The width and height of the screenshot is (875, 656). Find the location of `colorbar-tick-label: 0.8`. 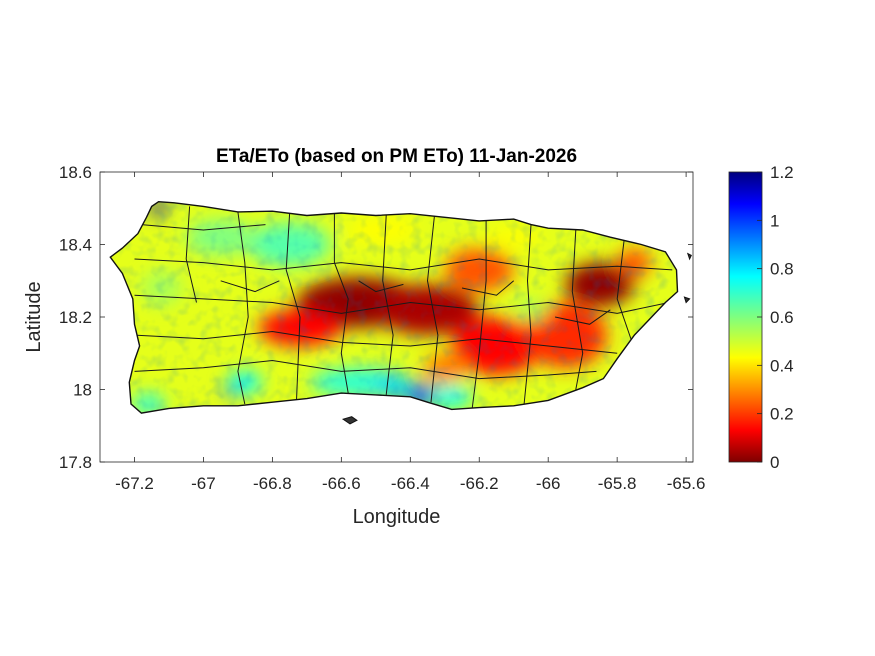

colorbar-tick-label: 0.8 is located at coordinates (782, 269).